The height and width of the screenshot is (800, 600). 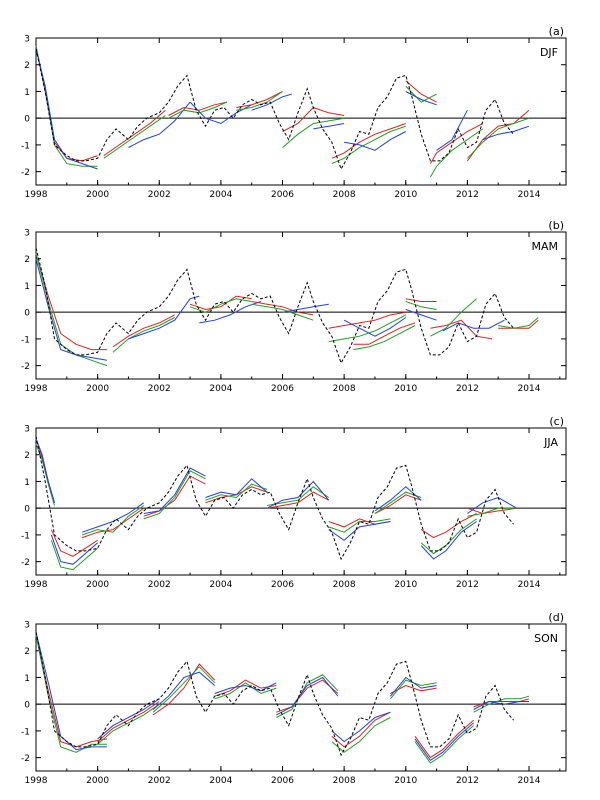 I want to click on x-tick-label: 2002, so click(x=159, y=585).